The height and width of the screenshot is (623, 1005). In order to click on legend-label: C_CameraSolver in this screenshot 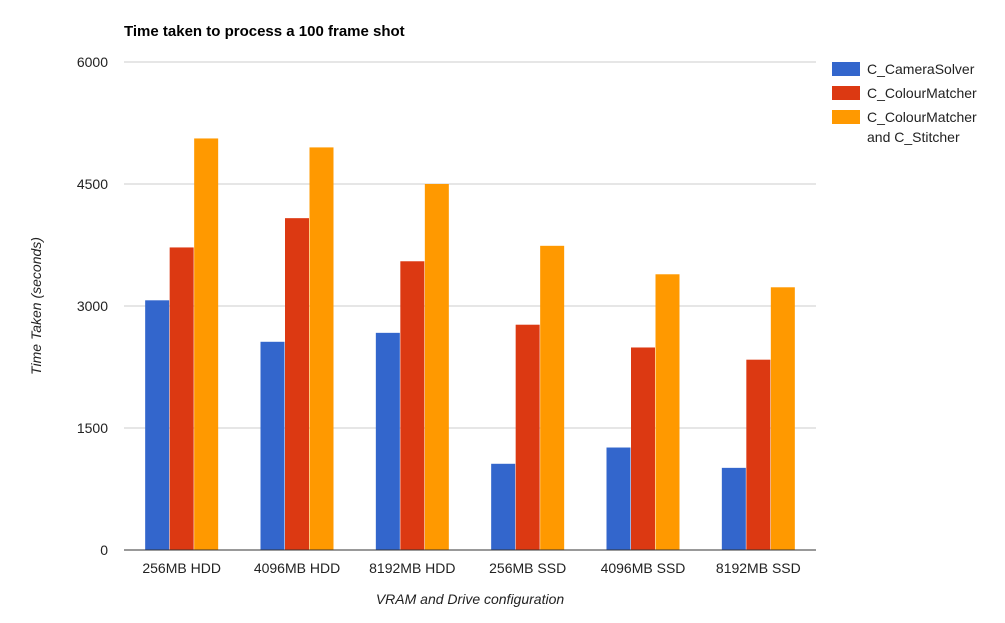, I will do `click(921, 69)`.